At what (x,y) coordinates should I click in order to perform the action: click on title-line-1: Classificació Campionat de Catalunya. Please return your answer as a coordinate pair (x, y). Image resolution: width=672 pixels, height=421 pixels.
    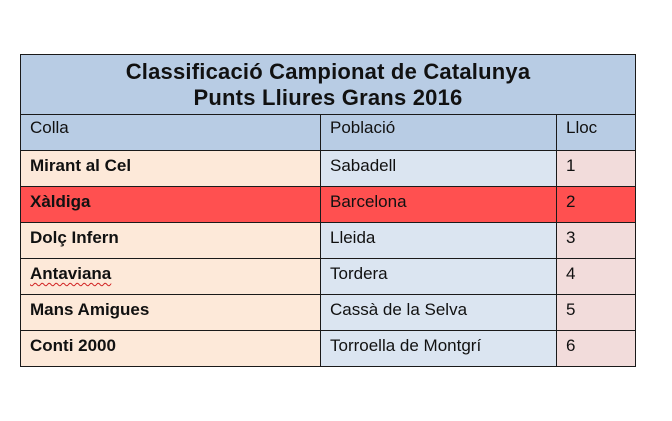
    Looking at the image, I should click on (328, 71).